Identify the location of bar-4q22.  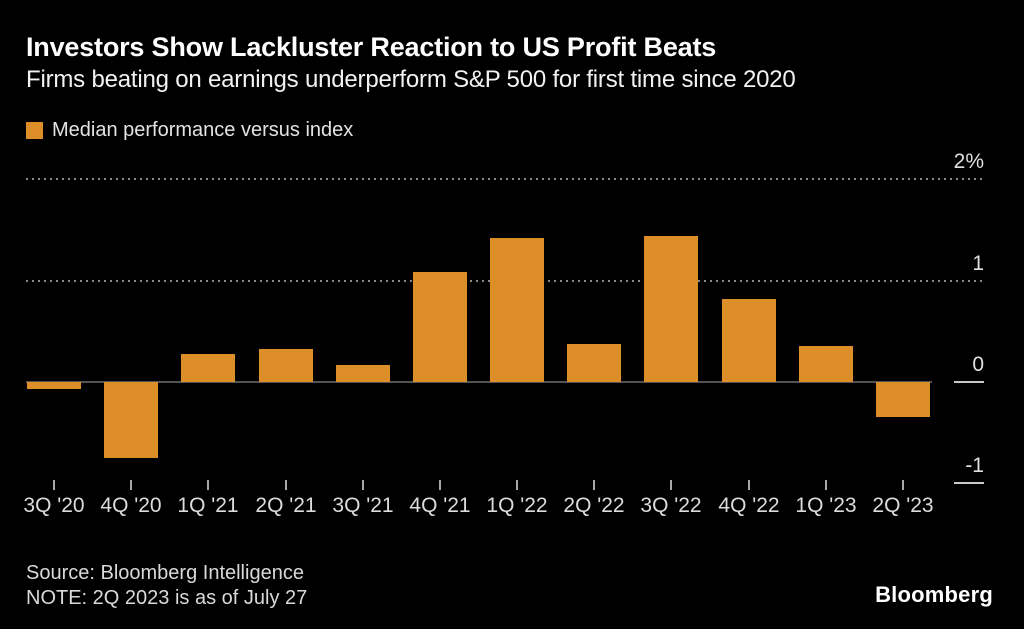
(749, 340).